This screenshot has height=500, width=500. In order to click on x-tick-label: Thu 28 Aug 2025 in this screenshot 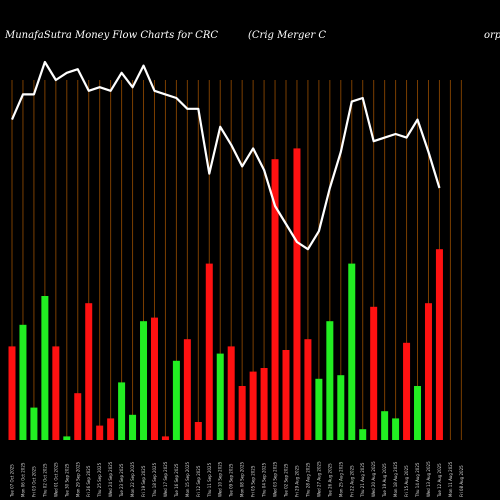, I will do `click(307, 480)`.